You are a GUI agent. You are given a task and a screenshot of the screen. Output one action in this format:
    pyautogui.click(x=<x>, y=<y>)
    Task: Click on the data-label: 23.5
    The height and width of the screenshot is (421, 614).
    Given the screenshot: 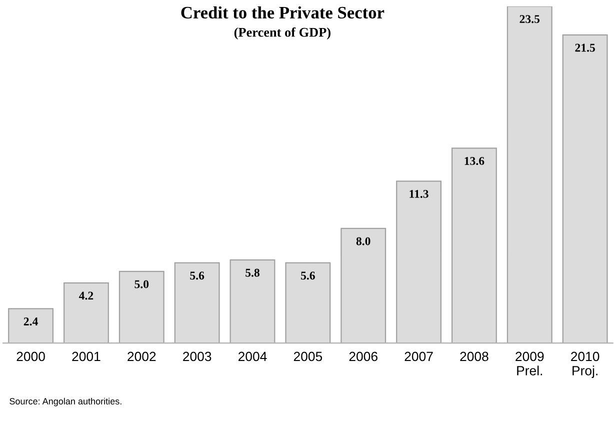 What is the action you would take?
    pyautogui.click(x=530, y=19)
    